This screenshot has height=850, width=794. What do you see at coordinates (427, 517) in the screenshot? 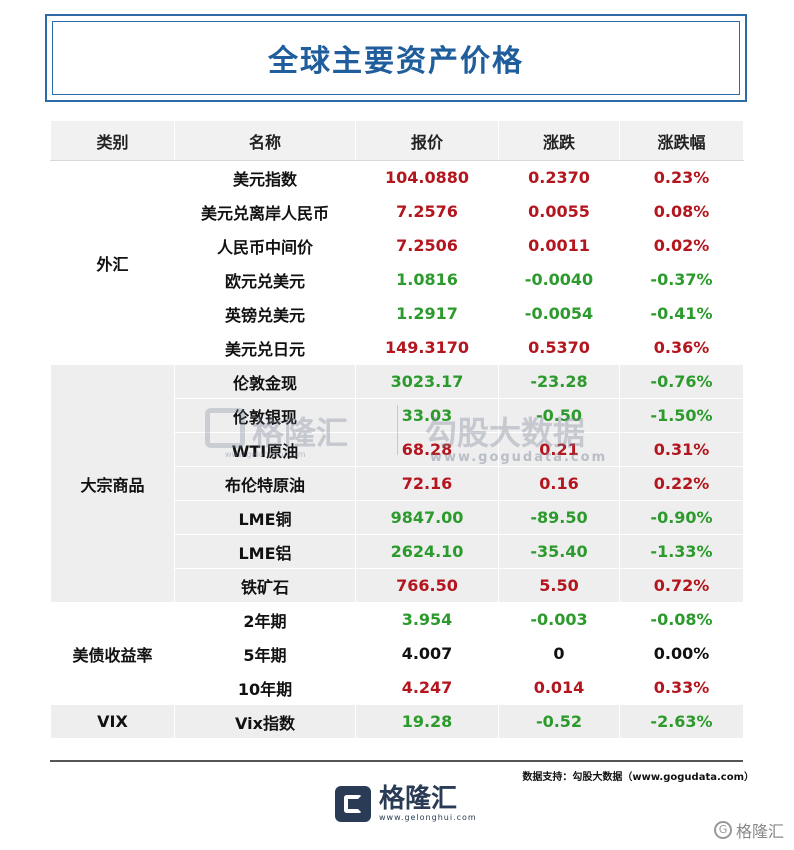
I see `price-cell: 9847.00` at bounding box center [427, 517].